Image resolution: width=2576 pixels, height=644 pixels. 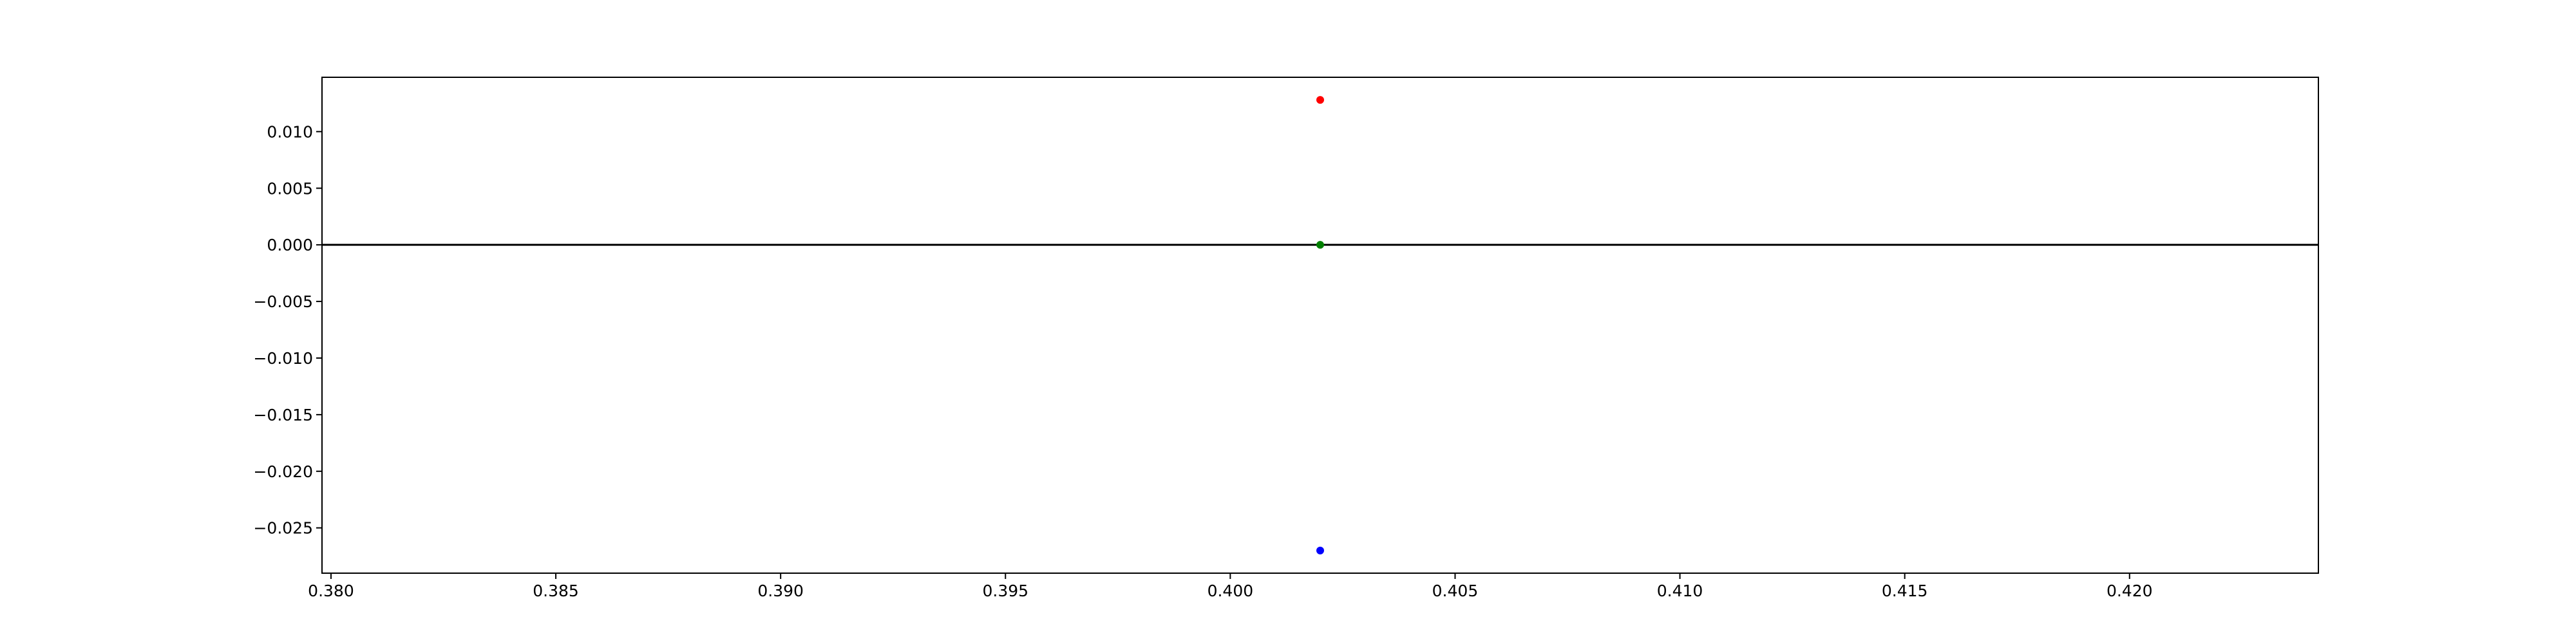 What do you see at coordinates (290, 131) in the screenshot?
I see `y-tick-label: 0.010` at bounding box center [290, 131].